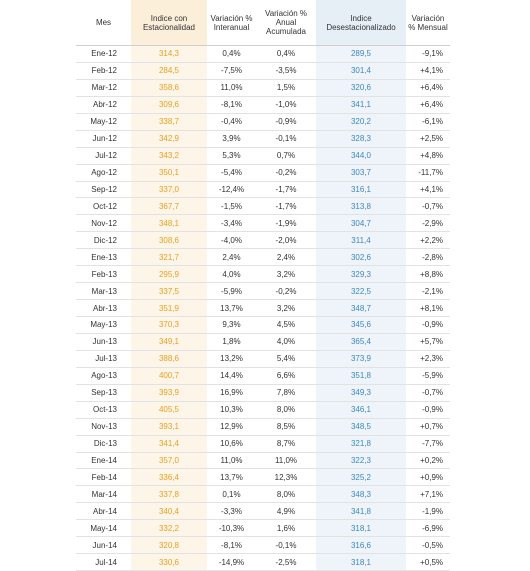 The height and width of the screenshot is (571, 530). Describe the element at coordinates (286, 223) in the screenshot. I see `cell-var-acumulada: -1,9%` at that location.